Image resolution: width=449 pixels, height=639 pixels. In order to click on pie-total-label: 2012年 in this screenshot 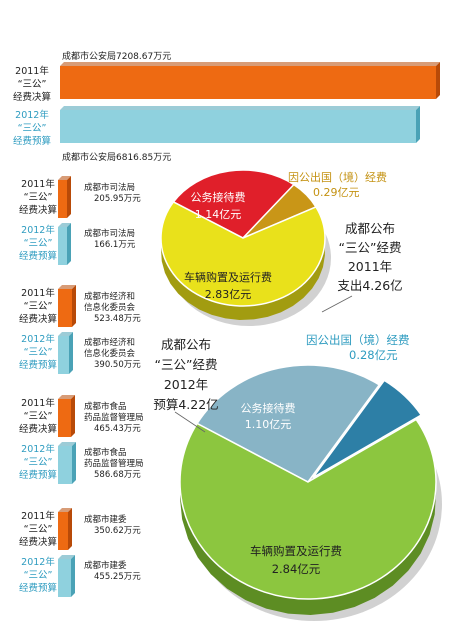, I will do `click(186, 384)`.